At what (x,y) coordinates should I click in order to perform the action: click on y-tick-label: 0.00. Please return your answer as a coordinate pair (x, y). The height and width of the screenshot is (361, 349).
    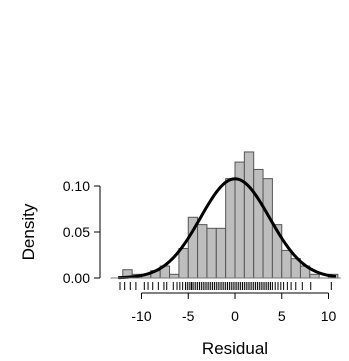
    Looking at the image, I should click on (76, 278).